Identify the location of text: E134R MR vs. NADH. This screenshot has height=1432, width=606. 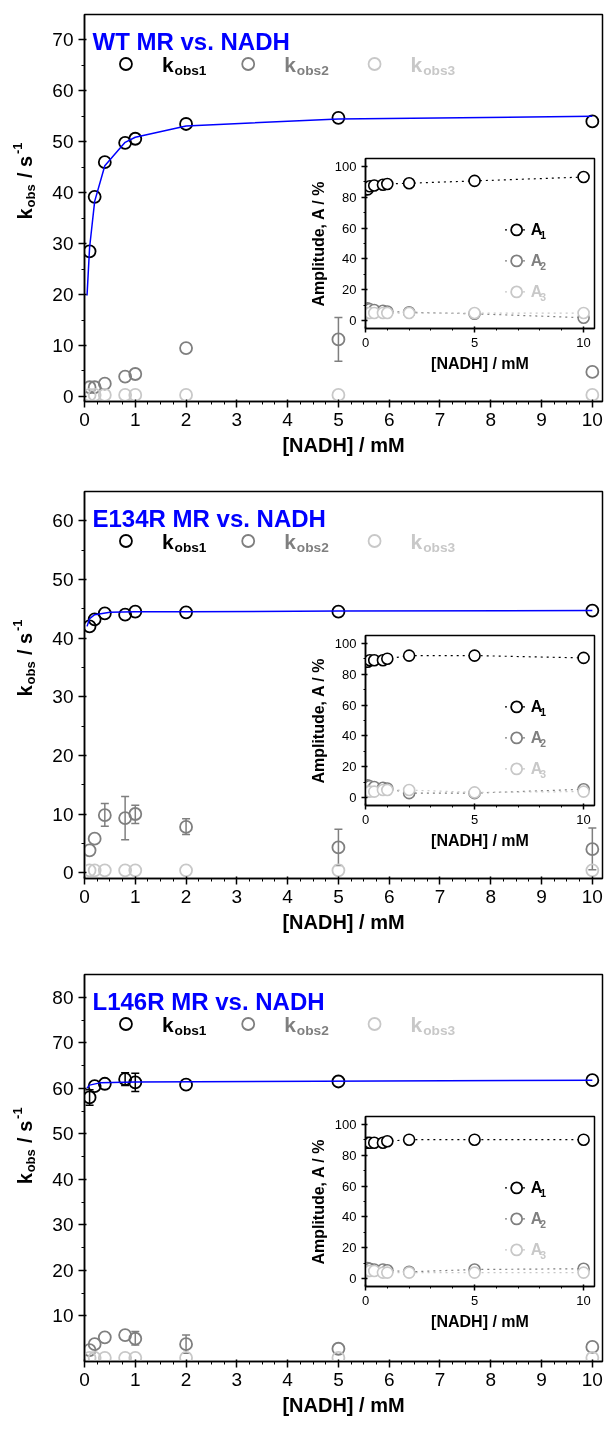
(209, 518).